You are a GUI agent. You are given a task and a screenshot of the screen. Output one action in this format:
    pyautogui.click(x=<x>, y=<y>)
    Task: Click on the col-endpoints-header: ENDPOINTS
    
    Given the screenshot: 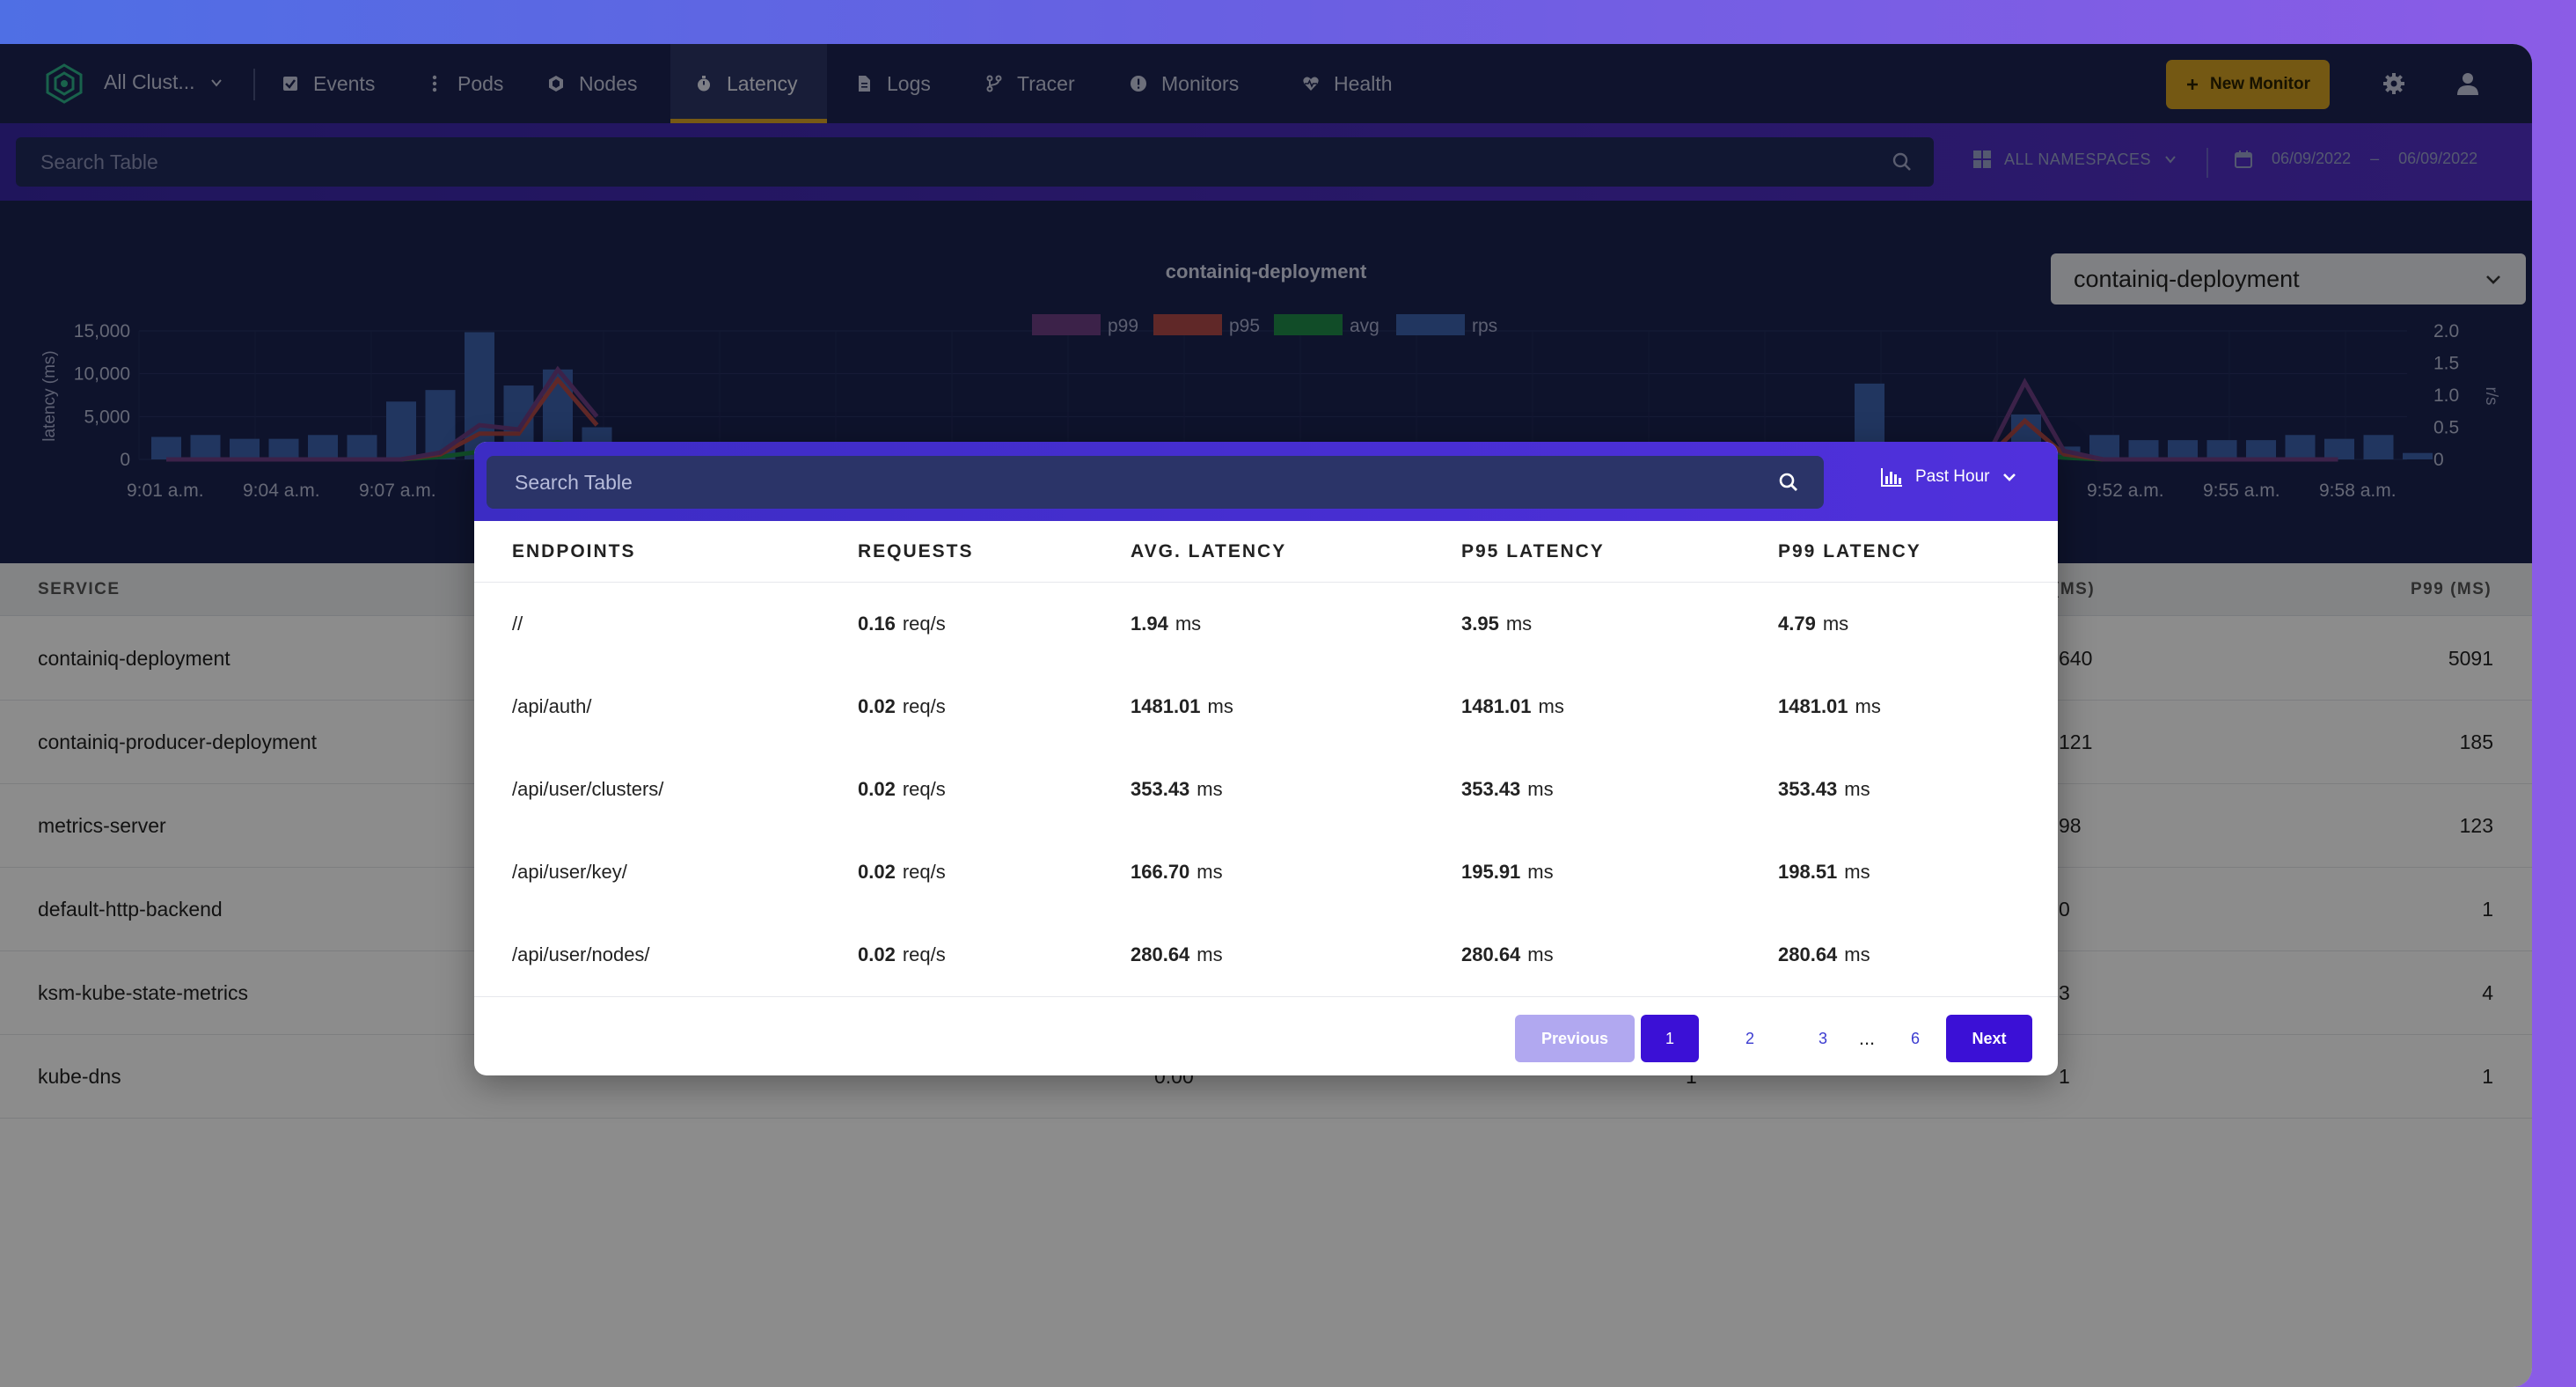 What is the action you would take?
    pyautogui.click(x=574, y=551)
    